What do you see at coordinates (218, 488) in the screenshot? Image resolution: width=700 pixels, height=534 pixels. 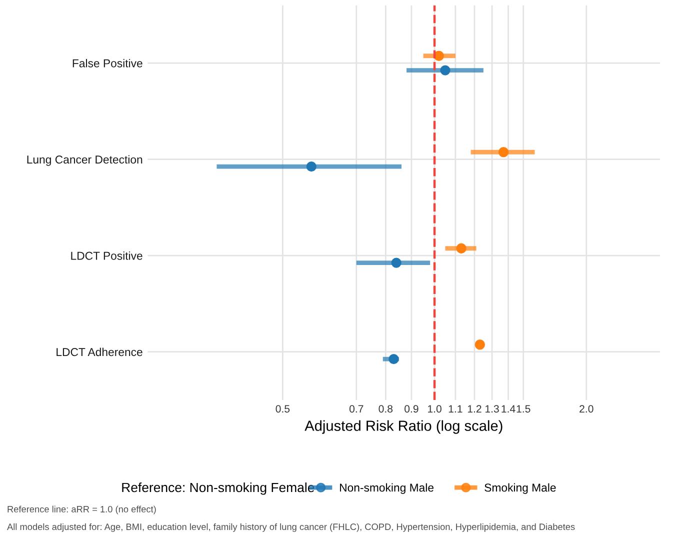 I see `legend-title: Reference: Non-smoking Female` at bounding box center [218, 488].